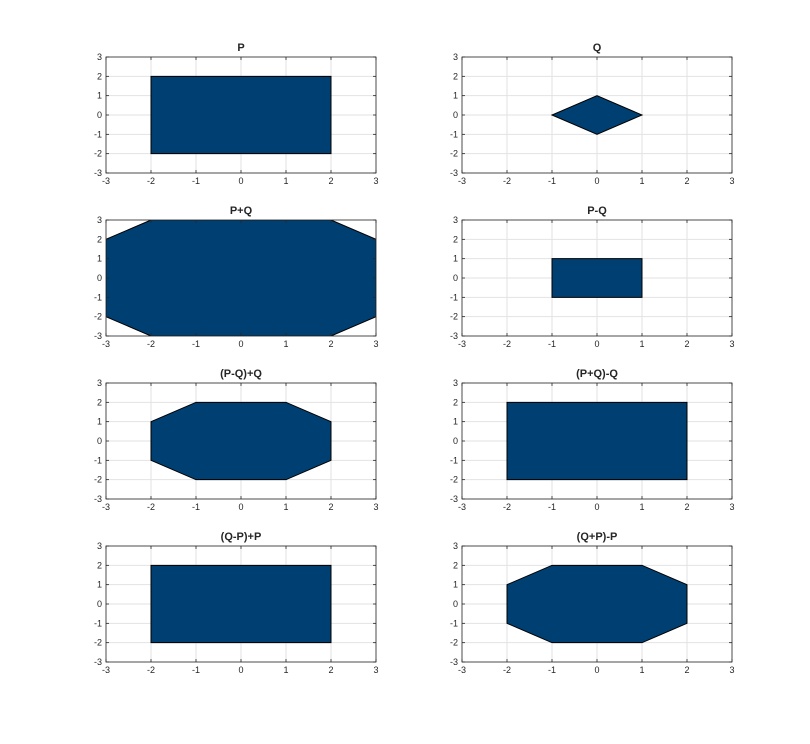 This screenshot has height=744, width=810. What do you see at coordinates (597, 48) in the screenshot?
I see `subplot-title: Q` at bounding box center [597, 48].